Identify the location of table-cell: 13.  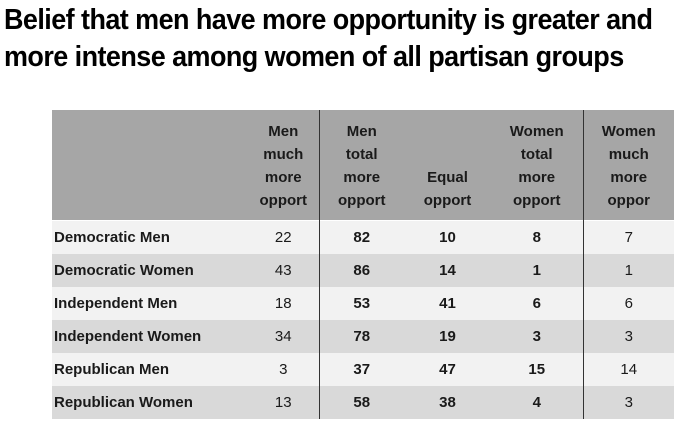
(283, 402).